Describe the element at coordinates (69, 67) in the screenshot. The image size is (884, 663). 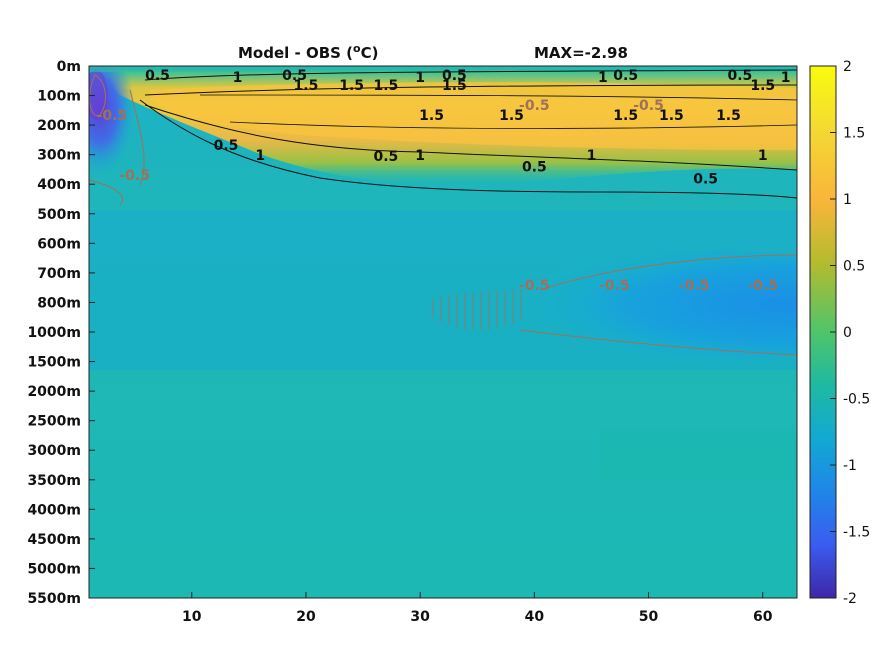
I see `y-tick-label: 0m` at that location.